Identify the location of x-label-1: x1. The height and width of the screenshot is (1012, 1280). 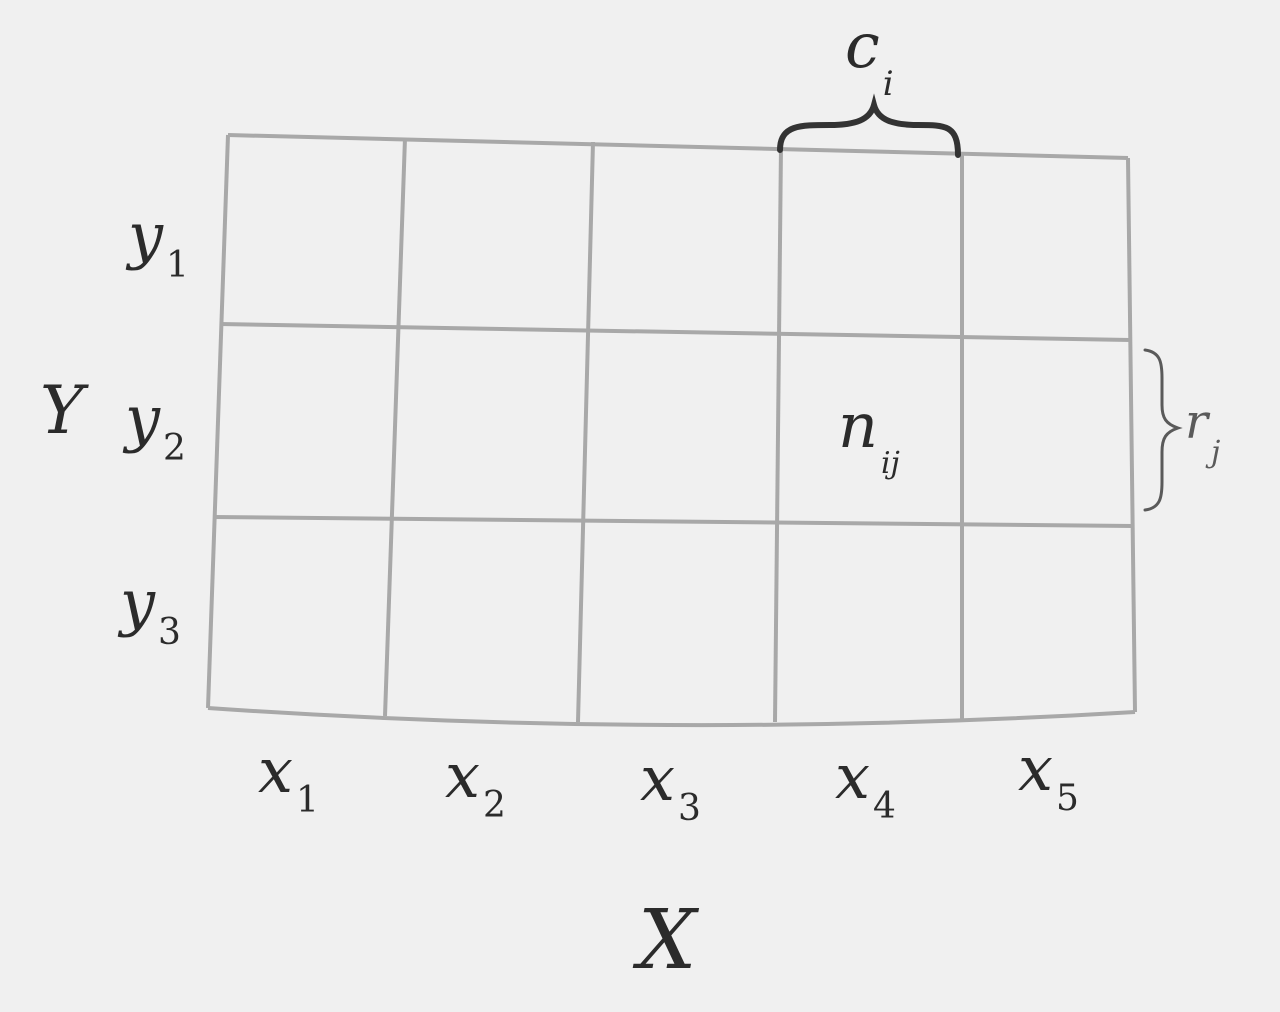
(288, 779).